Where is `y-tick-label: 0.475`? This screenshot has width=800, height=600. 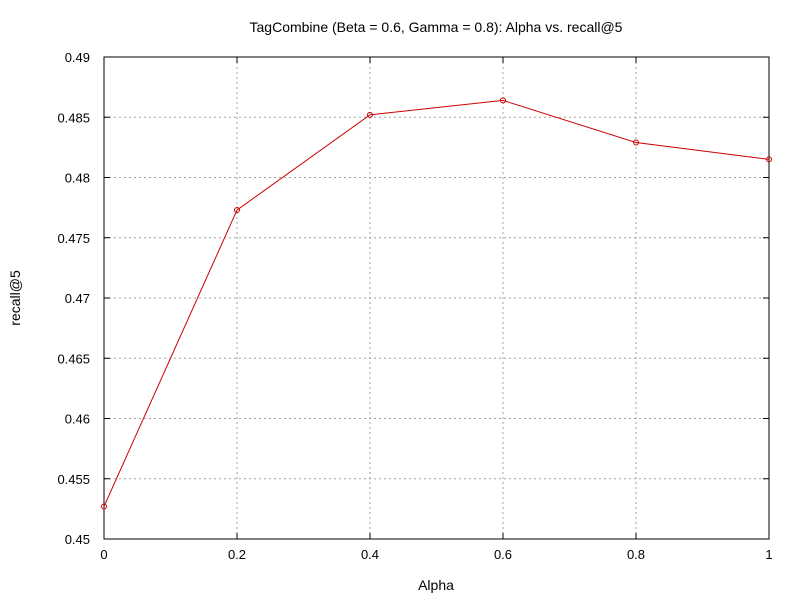 y-tick-label: 0.475 is located at coordinates (73, 238).